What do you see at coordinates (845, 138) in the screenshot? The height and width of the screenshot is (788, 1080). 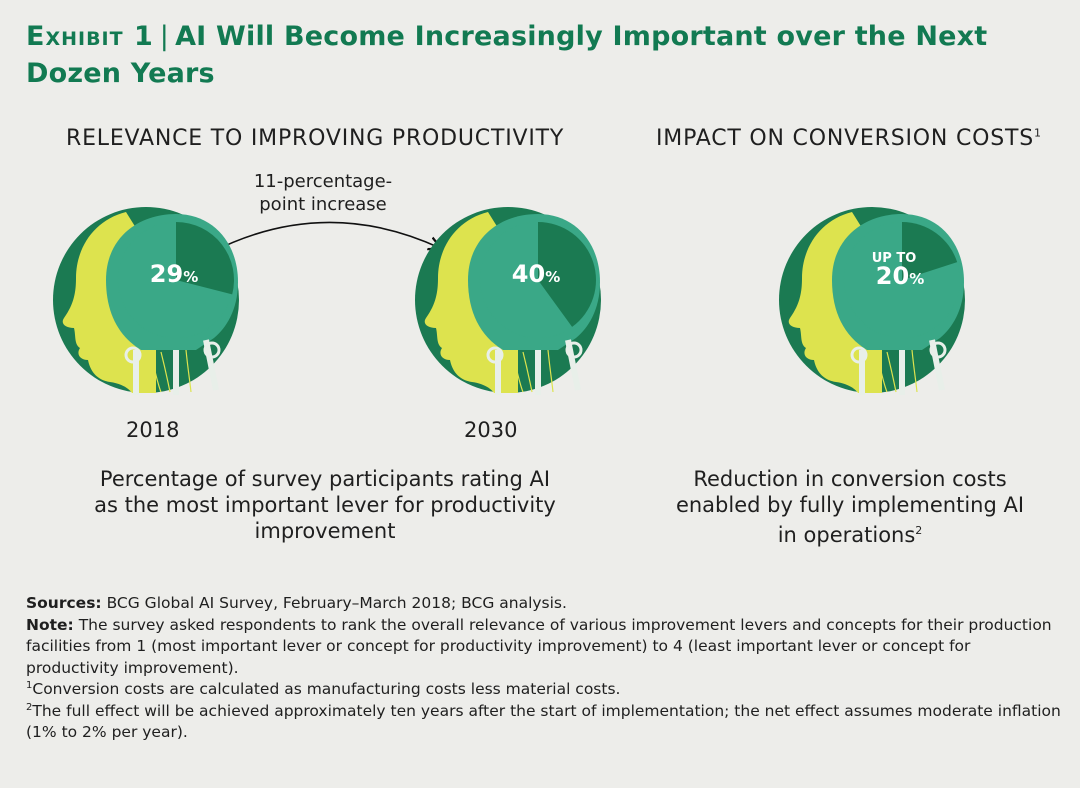 I see `conversion-costs-heading-text: IMPACT ON CONVERSION COSTS` at bounding box center [845, 138].